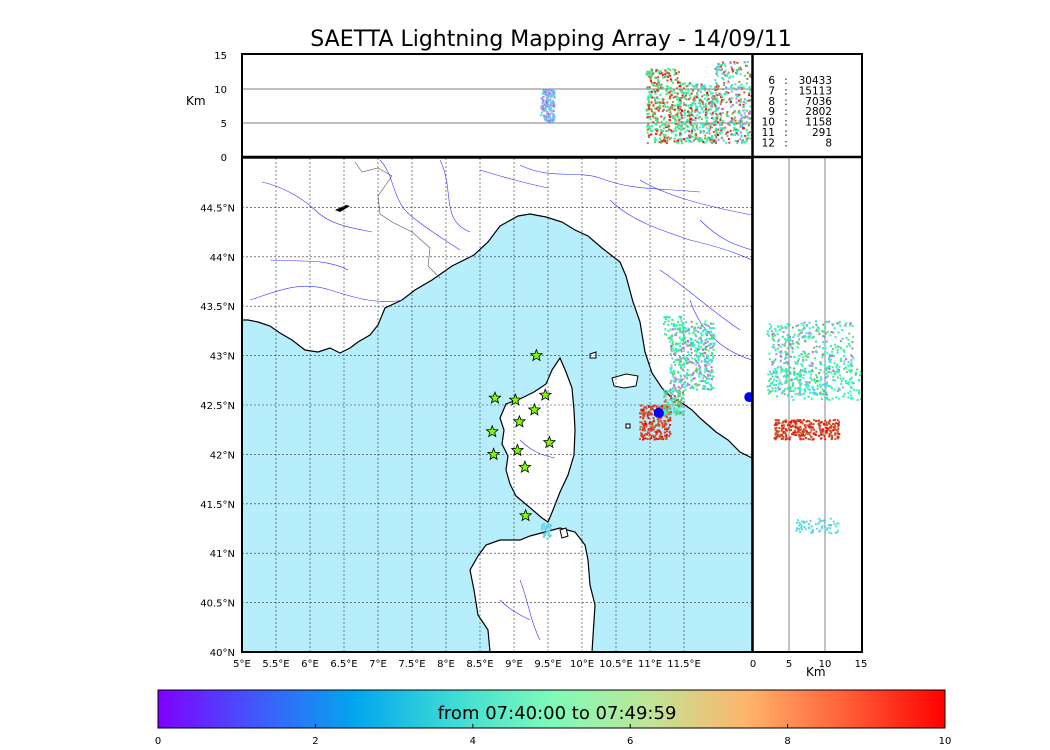  What do you see at coordinates (158, 741) in the screenshot?
I see `colorbar-tick-label: 0` at bounding box center [158, 741].